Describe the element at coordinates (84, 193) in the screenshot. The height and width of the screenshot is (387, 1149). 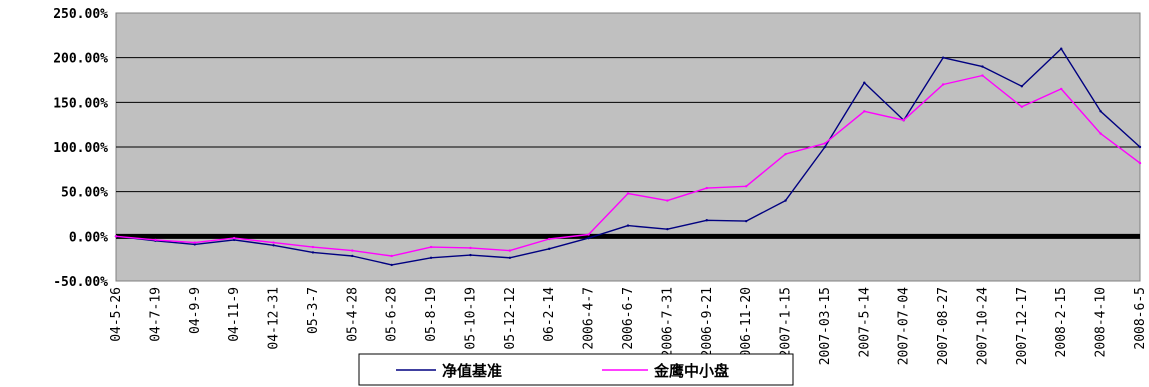
I see `y-tick-label: 50.00%` at that location.